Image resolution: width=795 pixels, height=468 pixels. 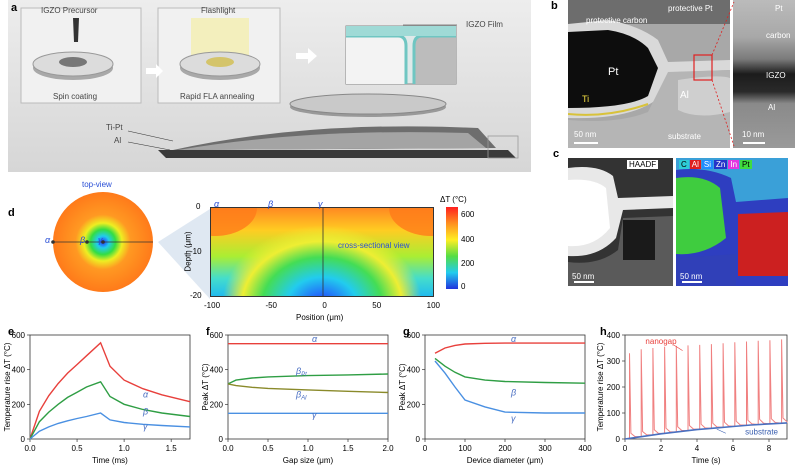 I want to click on x-tick-label: 1.0, so click(x=308, y=448).